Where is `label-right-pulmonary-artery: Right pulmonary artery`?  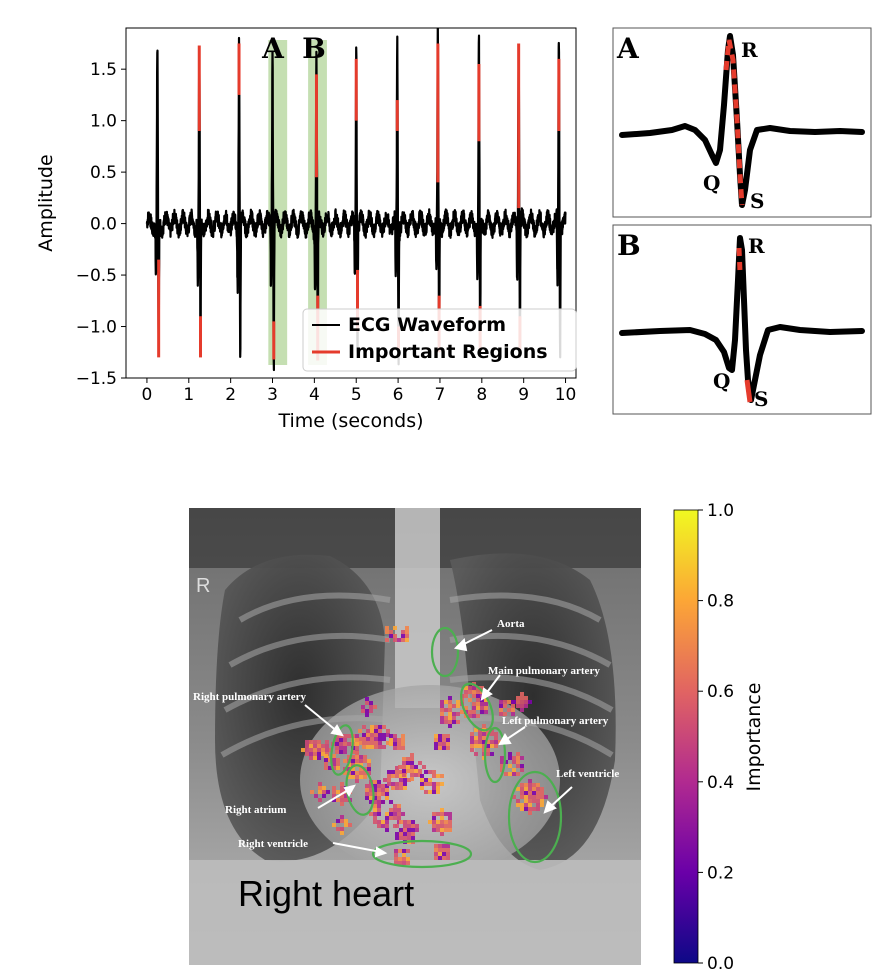 label-right-pulmonary-artery: Right pulmonary artery is located at coordinates (250, 697).